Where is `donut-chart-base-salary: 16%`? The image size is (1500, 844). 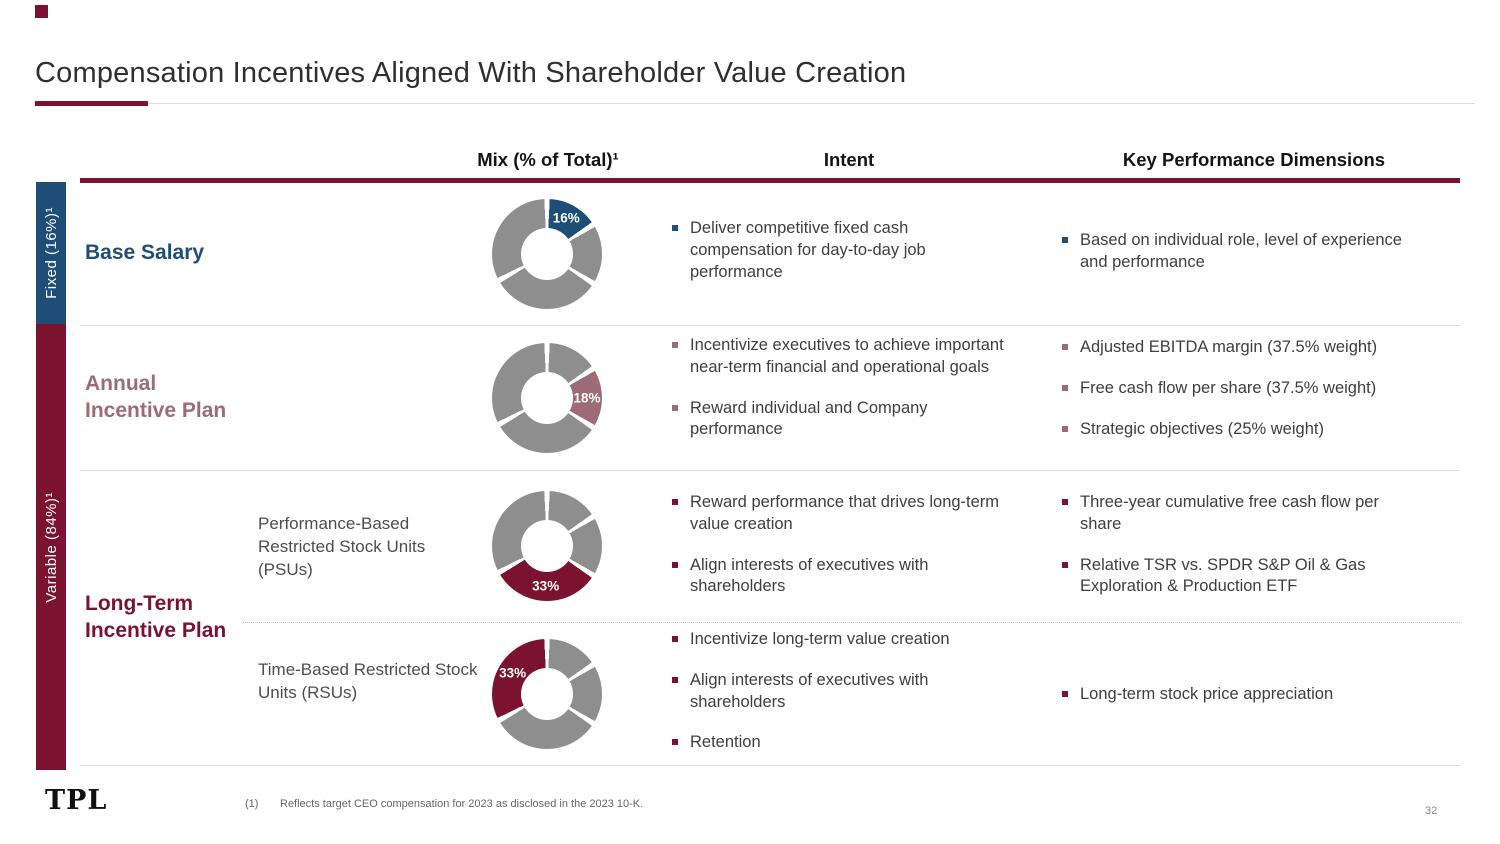
donut-chart-base-salary: 16% is located at coordinates (547, 253).